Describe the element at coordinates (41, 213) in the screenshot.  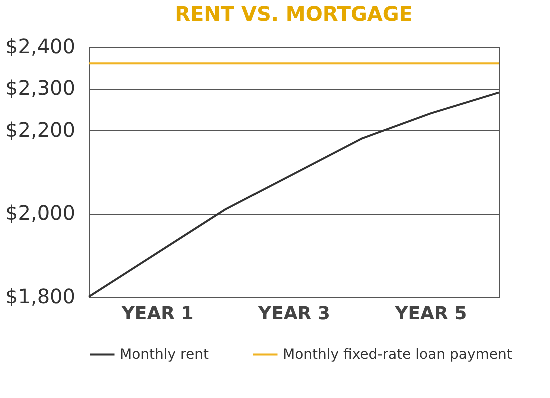
I see `y-tick-label: $2,000` at that location.